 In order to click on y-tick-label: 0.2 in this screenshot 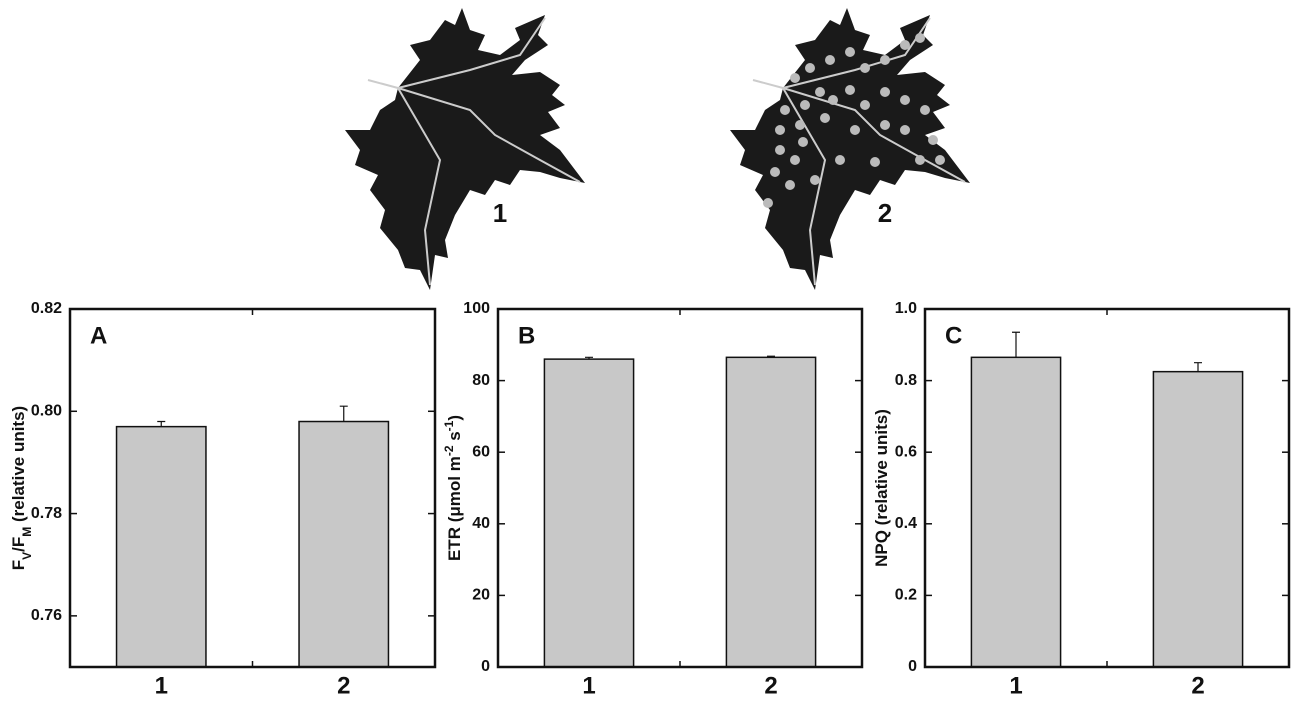, I will do `click(906, 595)`.